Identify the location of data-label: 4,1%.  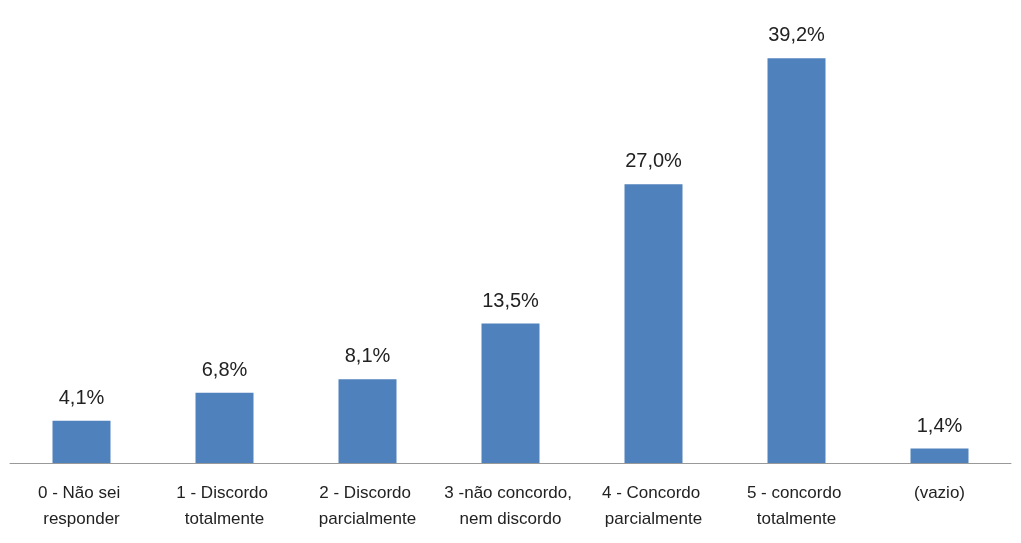
(81, 396).